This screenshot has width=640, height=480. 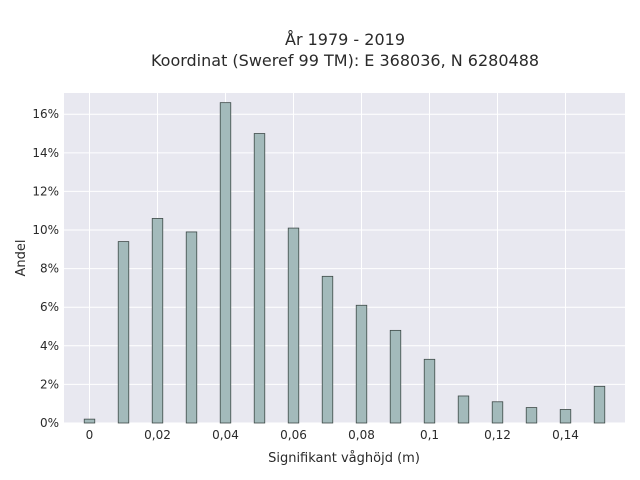 What do you see at coordinates (293, 435) in the screenshot?
I see `x-tick-label-3: 0,06` at bounding box center [293, 435].